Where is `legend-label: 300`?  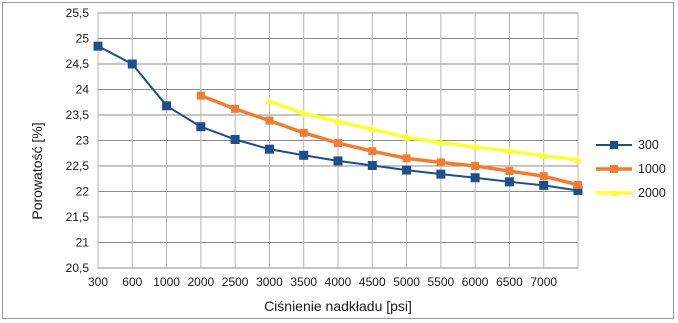
legend-label: 300 is located at coordinates (648, 145).